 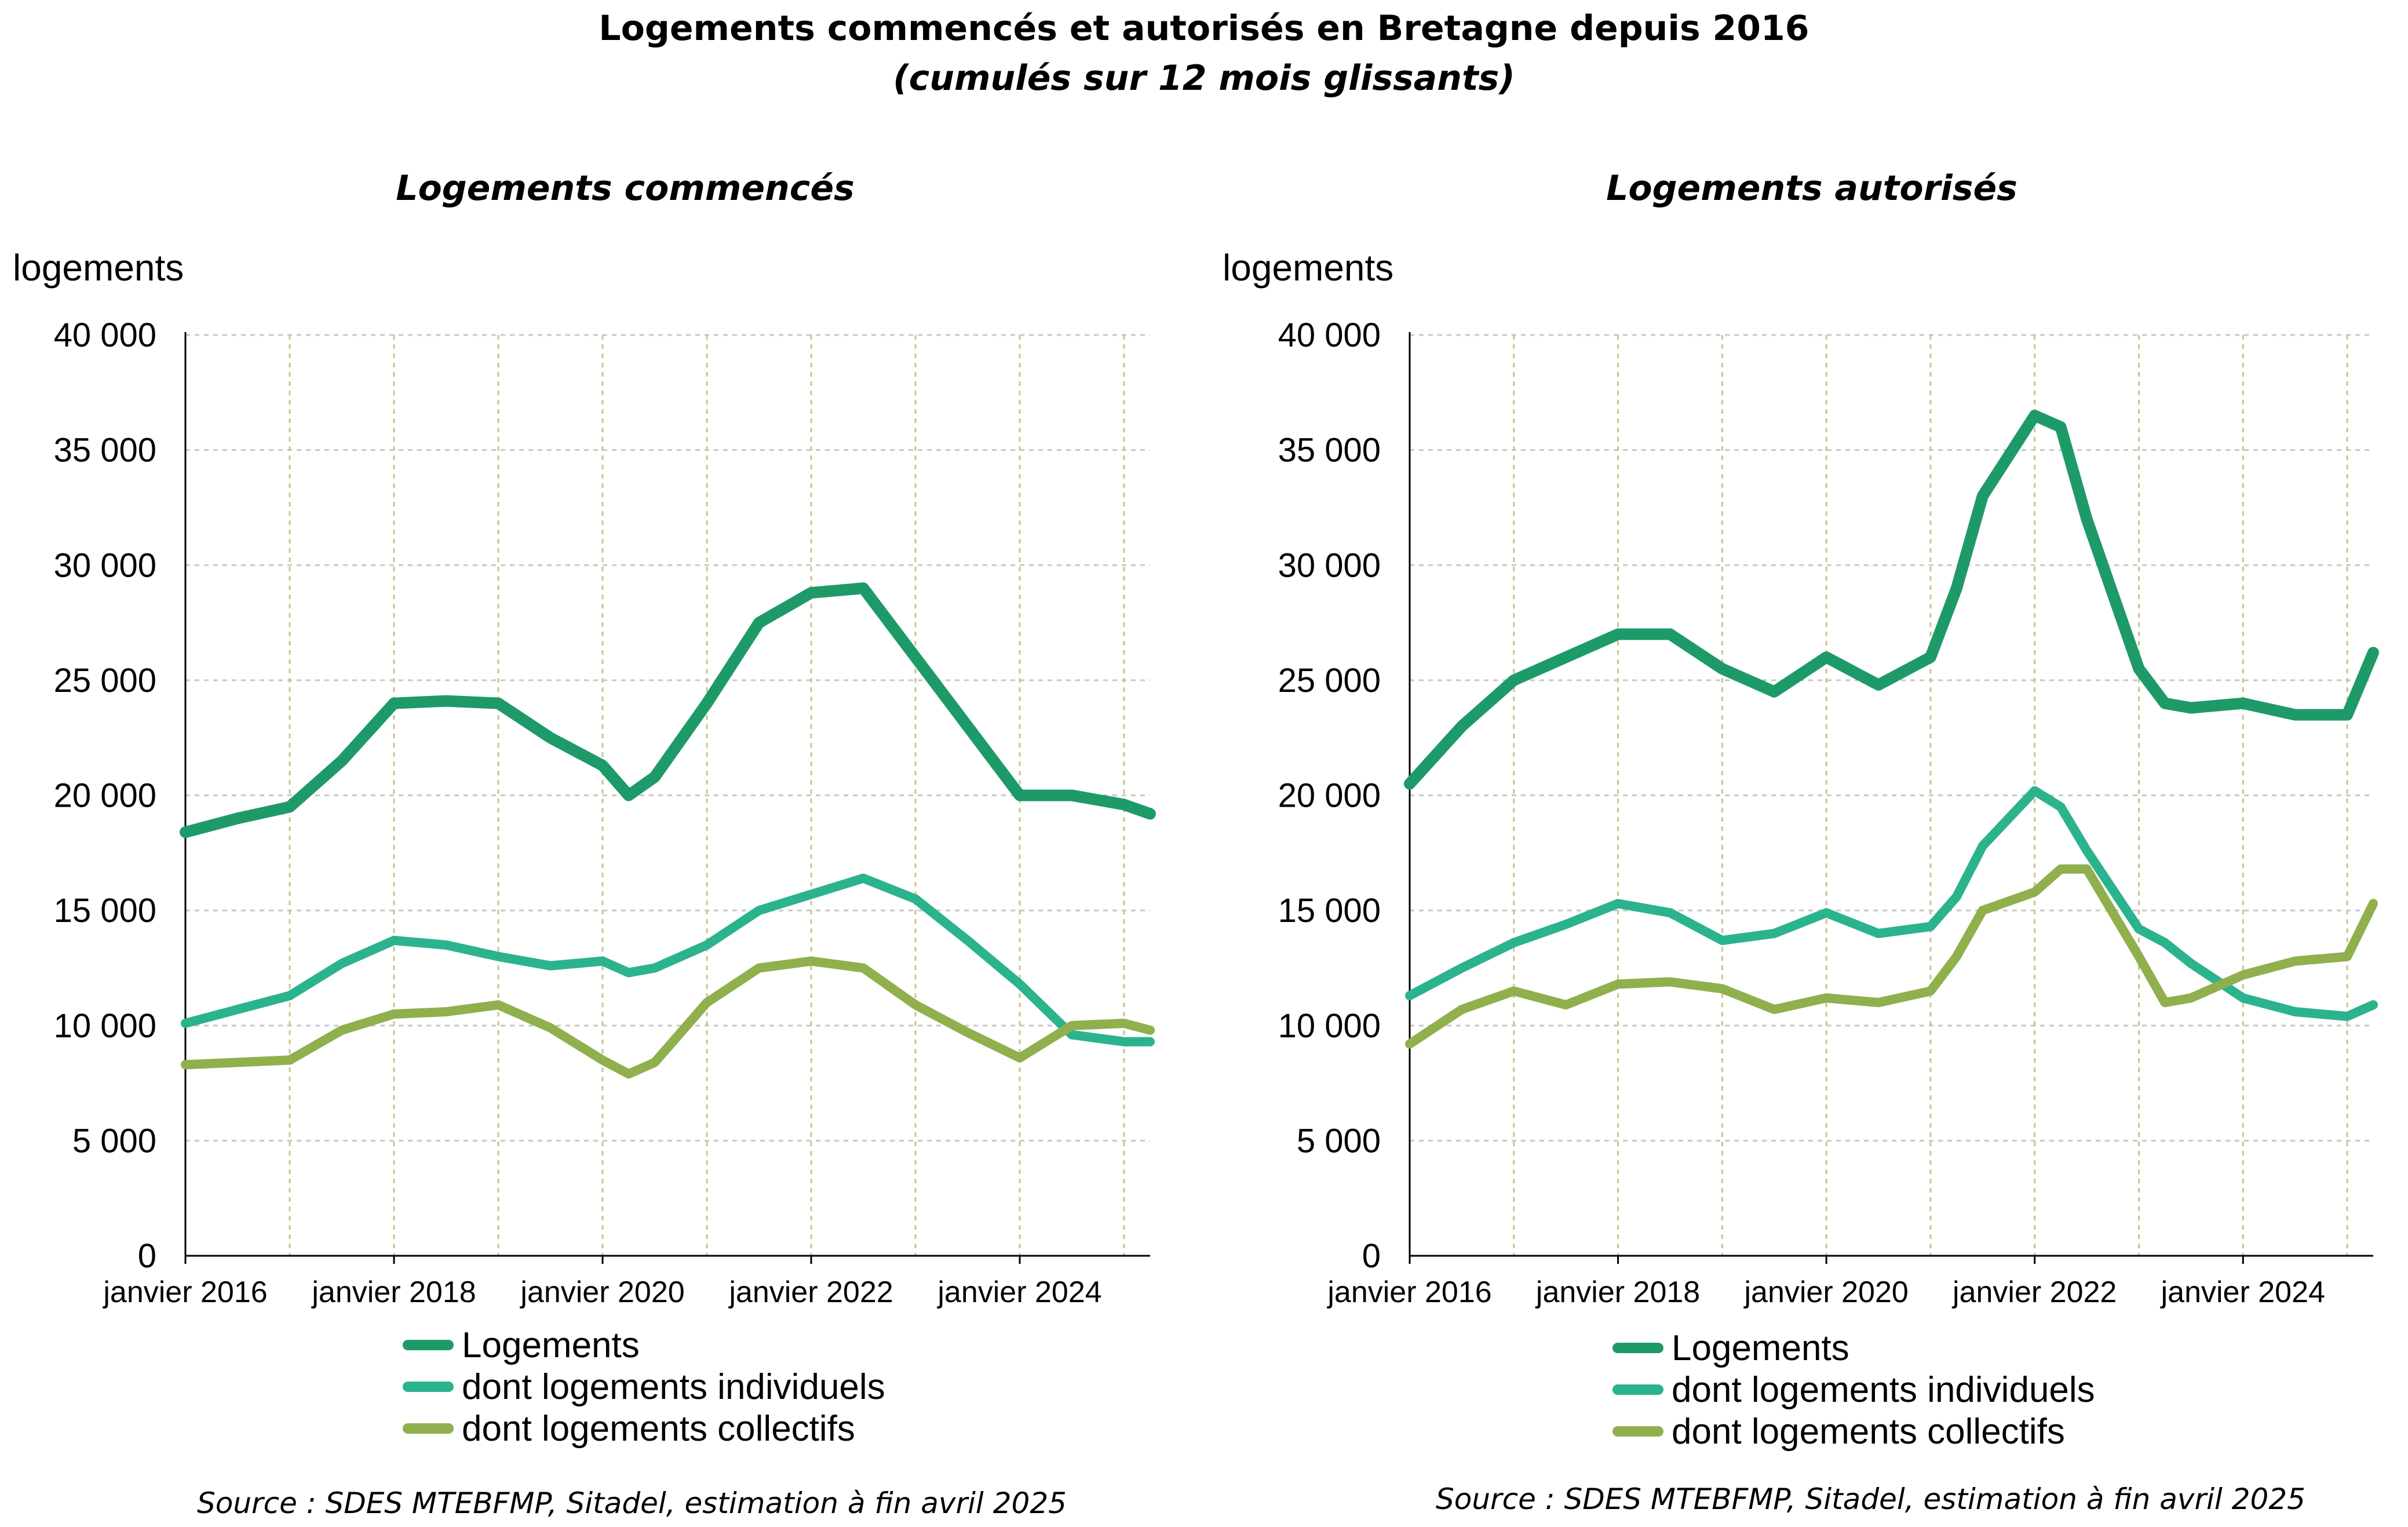 I want to click on panel-title: Logements commencés, so click(x=625, y=188).